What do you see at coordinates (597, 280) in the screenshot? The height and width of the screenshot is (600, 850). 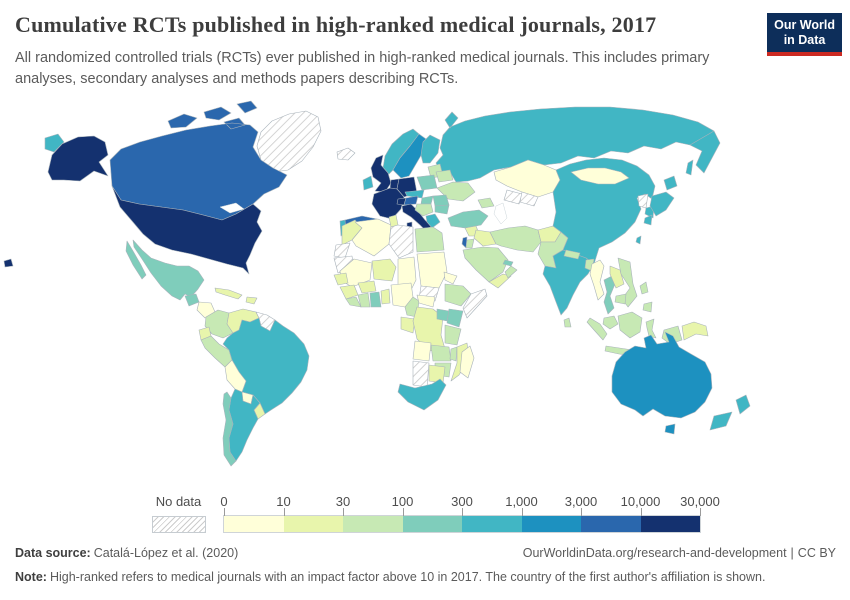 I see `country-myanmar` at bounding box center [597, 280].